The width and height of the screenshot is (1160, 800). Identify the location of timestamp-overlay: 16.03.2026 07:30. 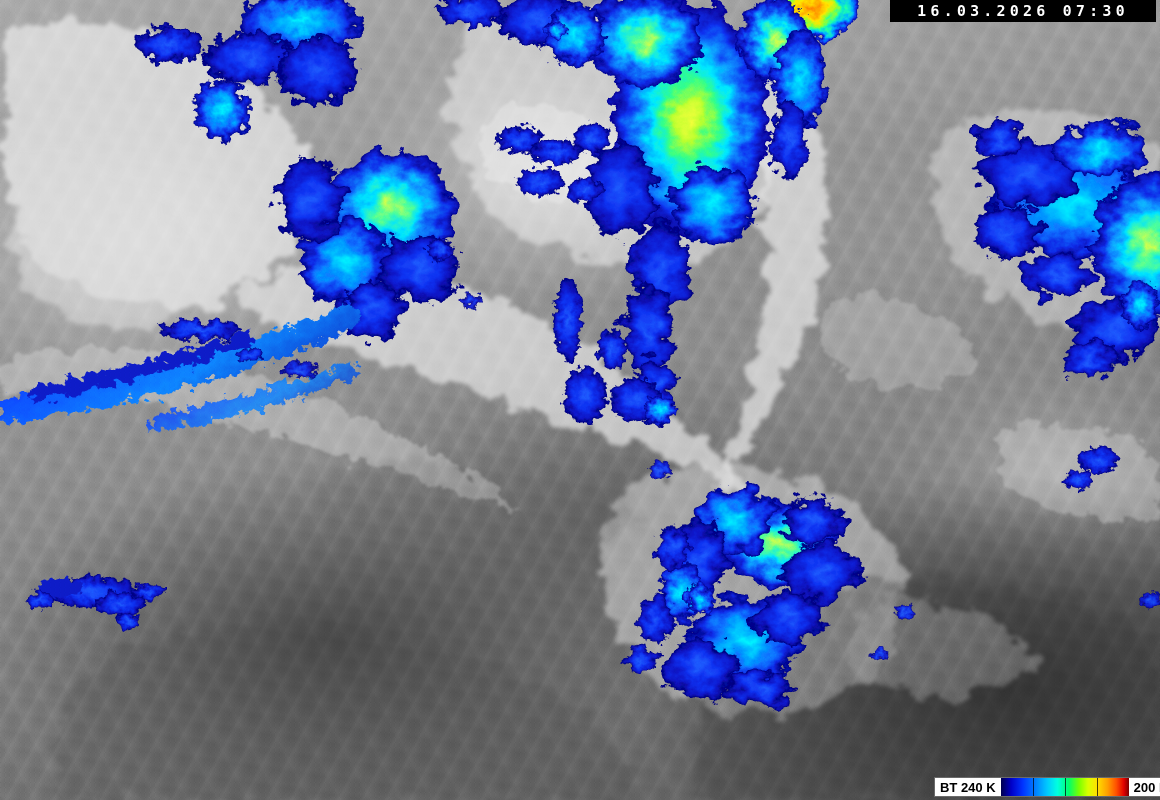
(1023, 11).